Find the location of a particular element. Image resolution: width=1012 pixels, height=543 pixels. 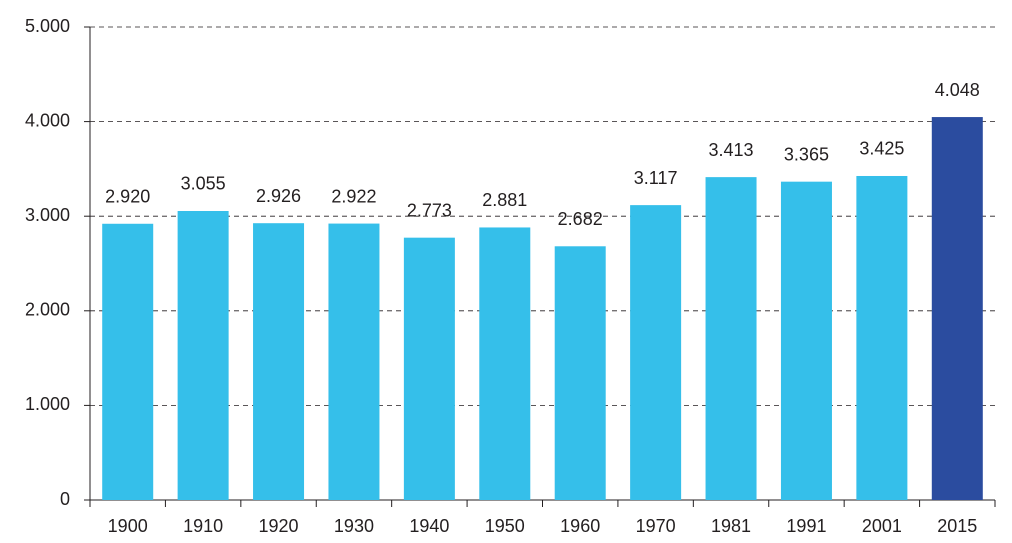

value-label: 3.055 is located at coordinates (203, 184).